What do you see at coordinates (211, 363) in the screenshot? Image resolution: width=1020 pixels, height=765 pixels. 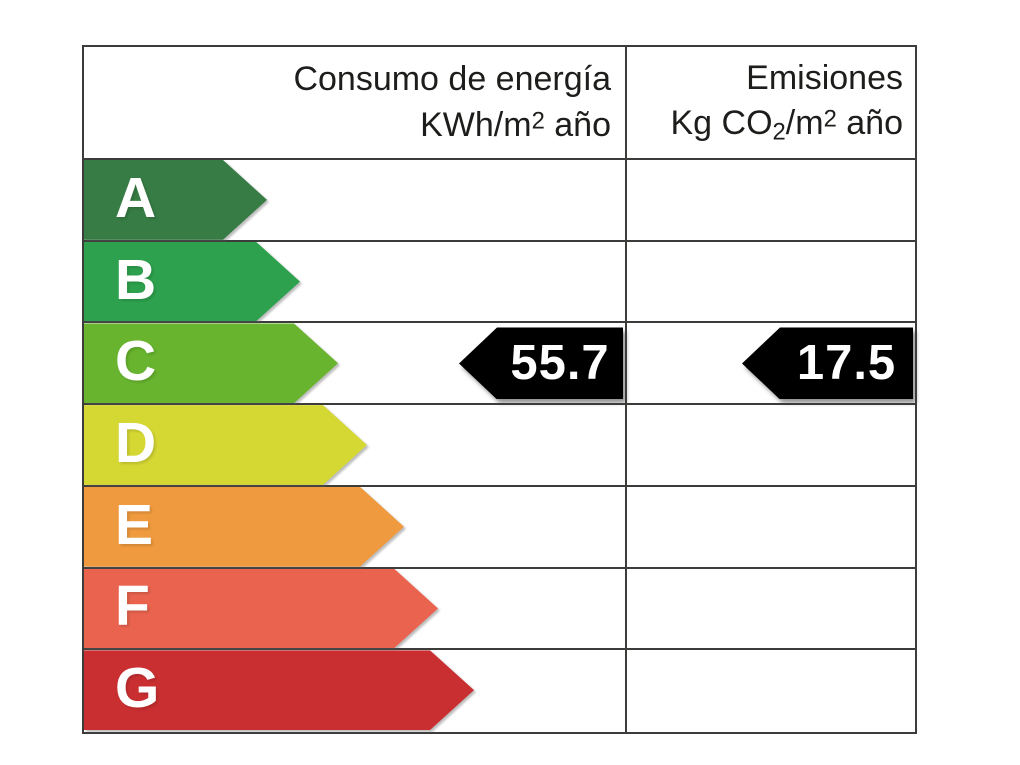 I see `rating-arrow-c` at bounding box center [211, 363].